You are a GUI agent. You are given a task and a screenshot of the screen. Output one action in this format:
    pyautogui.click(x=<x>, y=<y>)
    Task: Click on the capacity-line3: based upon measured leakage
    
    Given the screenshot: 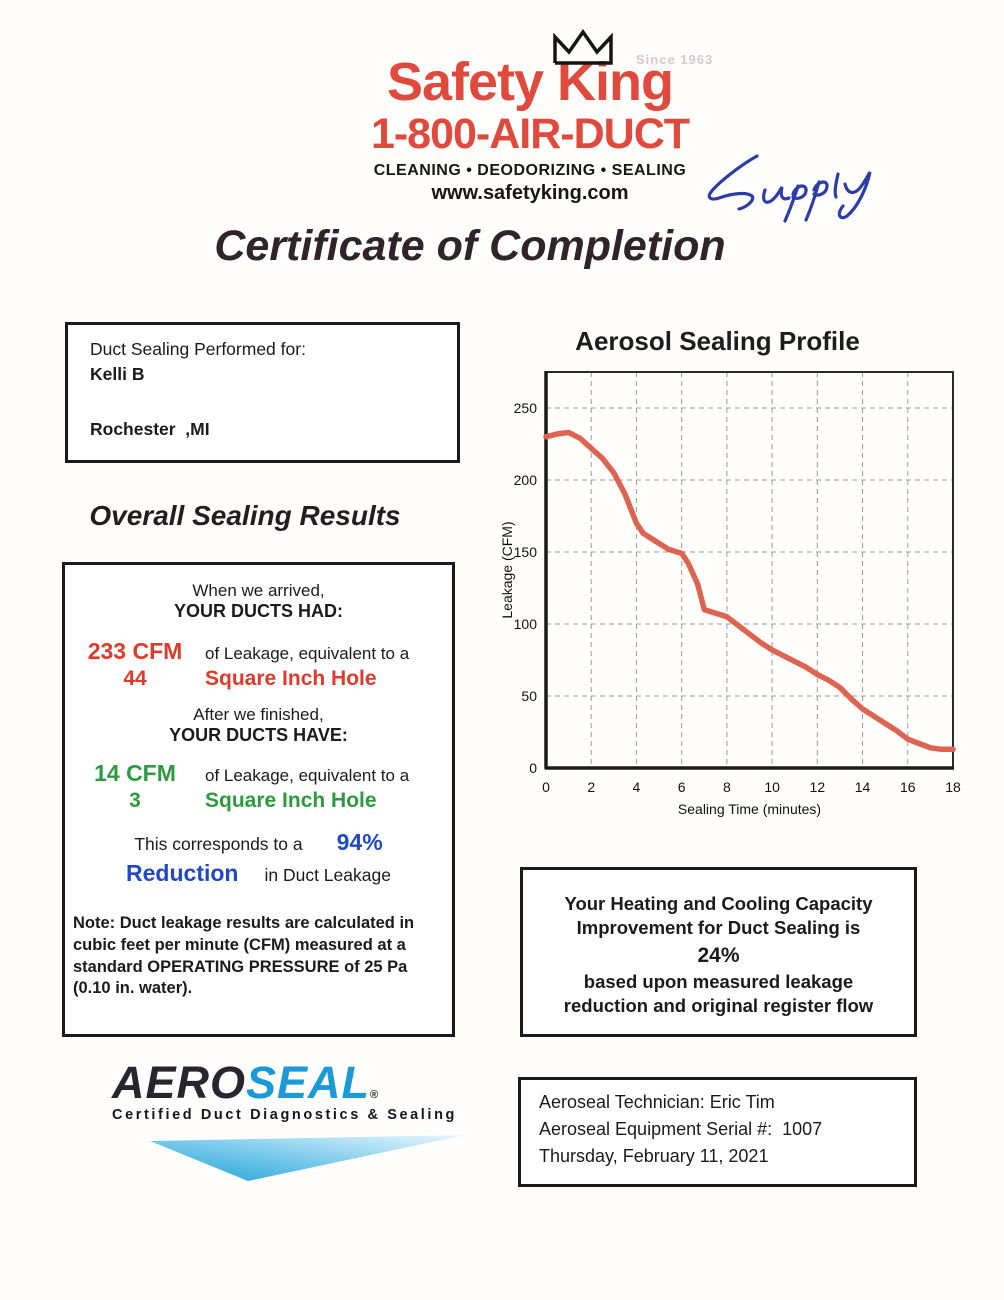 What is the action you would take?
    pyautogui.click(x=718, y=982)
    